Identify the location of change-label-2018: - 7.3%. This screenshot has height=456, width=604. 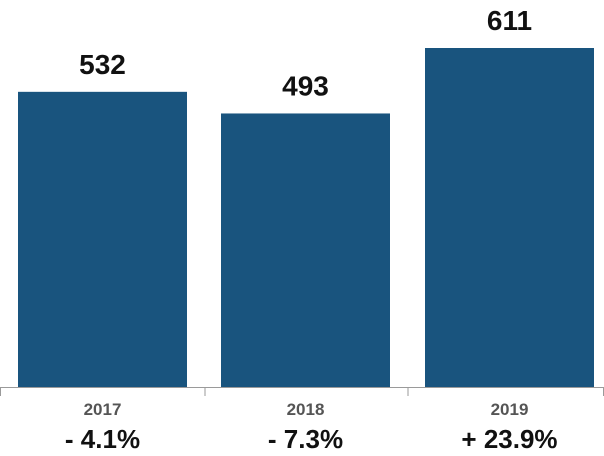
(305, 439).